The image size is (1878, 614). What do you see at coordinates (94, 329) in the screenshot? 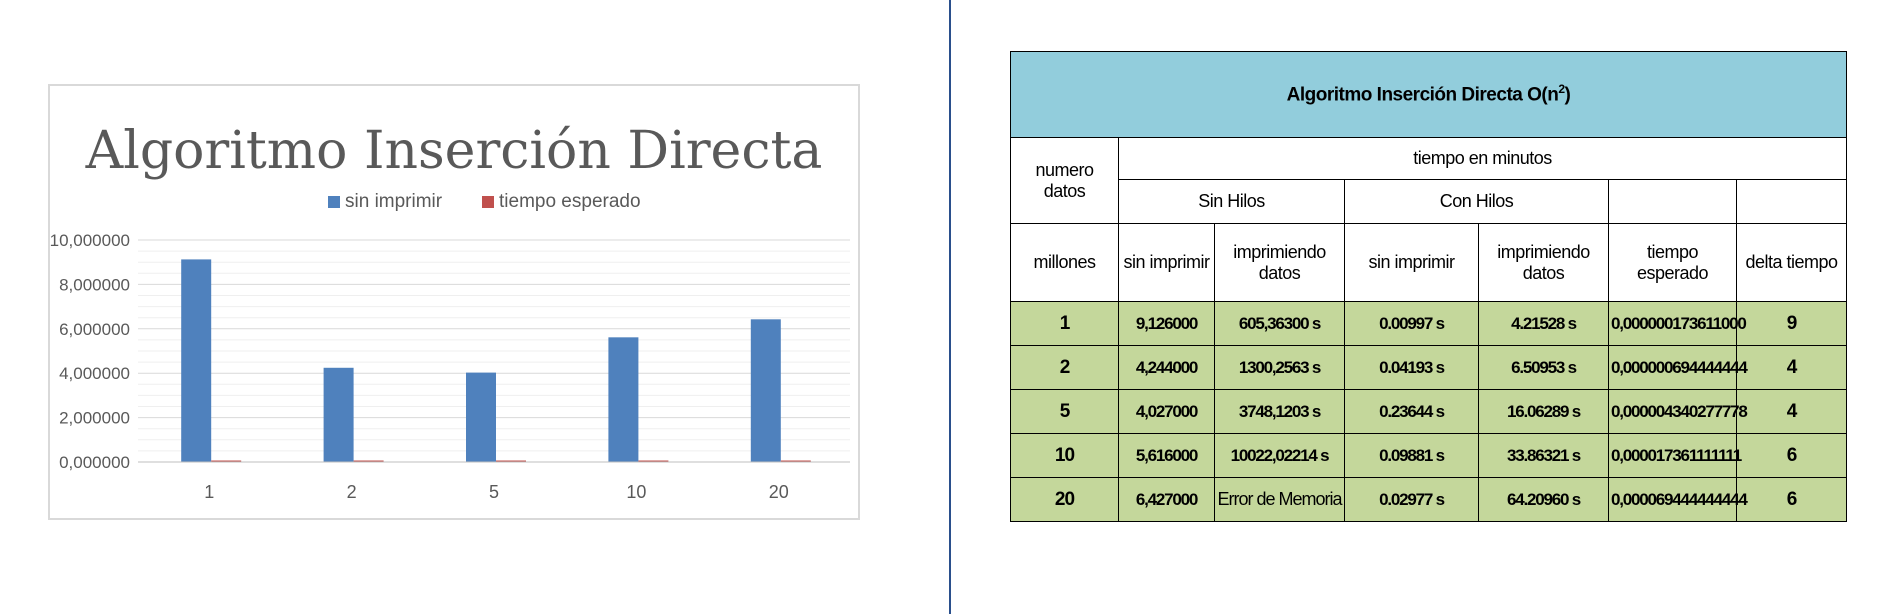
I see `y-tick-label: 6,000000` at bounding box center [94, 329].